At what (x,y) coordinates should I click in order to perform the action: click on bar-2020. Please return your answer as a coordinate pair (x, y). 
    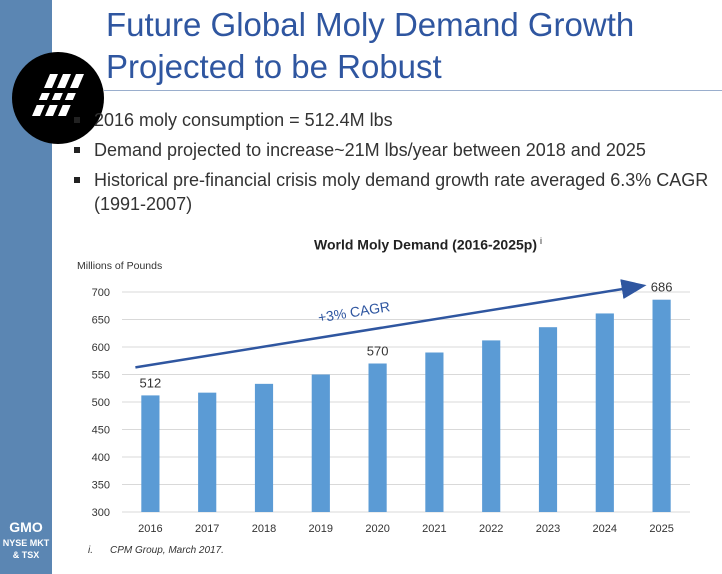
    Looking at the image, I should click on (377, 437).